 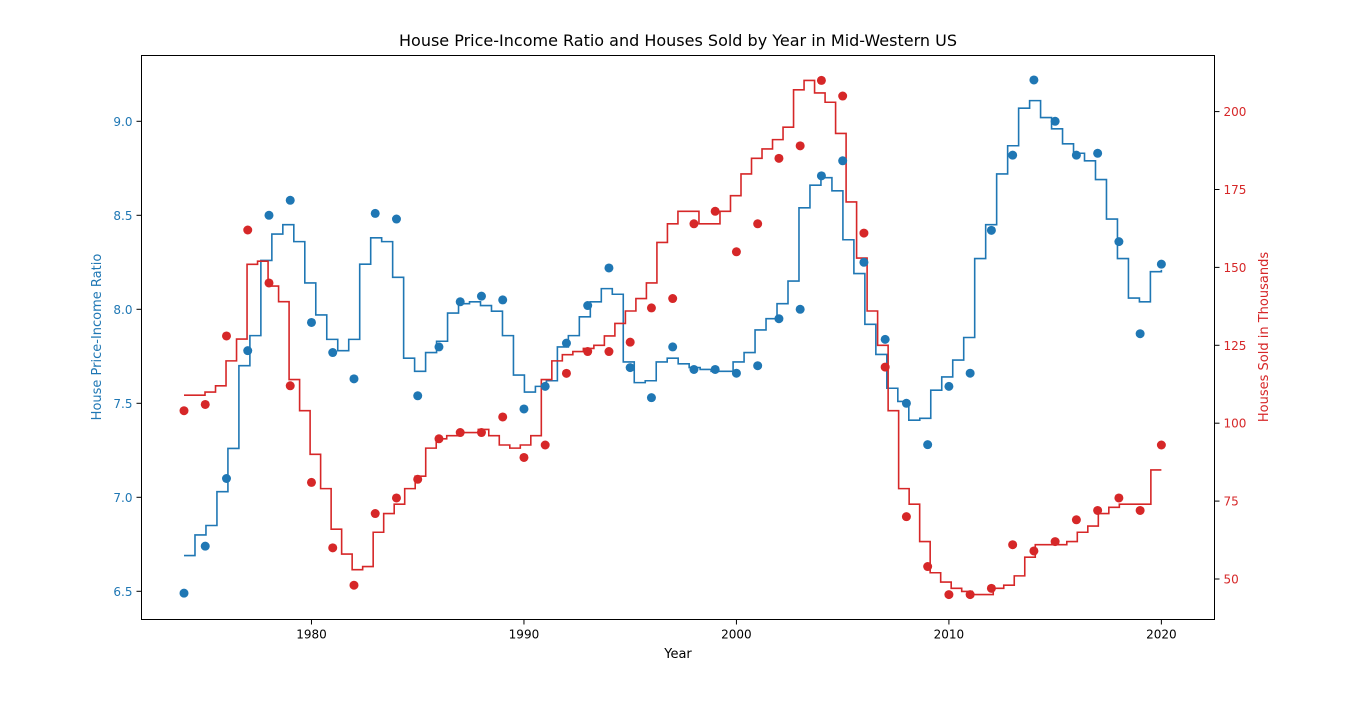 What do you see at coordinates (1235, 190) in the screenshot?
I see `right-tick-label: 175` at bounding box center [1235, 190].